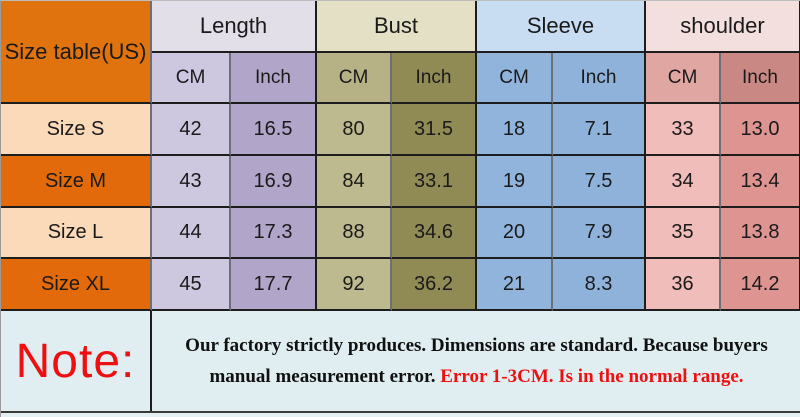 The width and height of the screenshot is (800, 417). Describe the element at coordinates (760, 285) in the screenshot. I see `cell-size-xl-shoulder-inch: 14.2` at that location.